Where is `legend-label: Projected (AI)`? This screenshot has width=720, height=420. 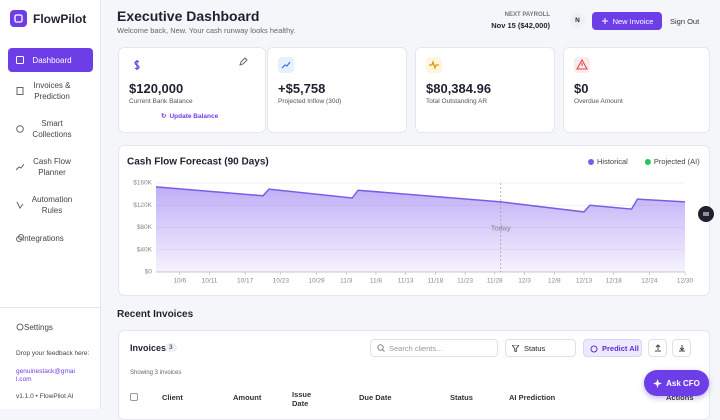
legend-label: Projected (AI) is located at coordinates (677, 161).